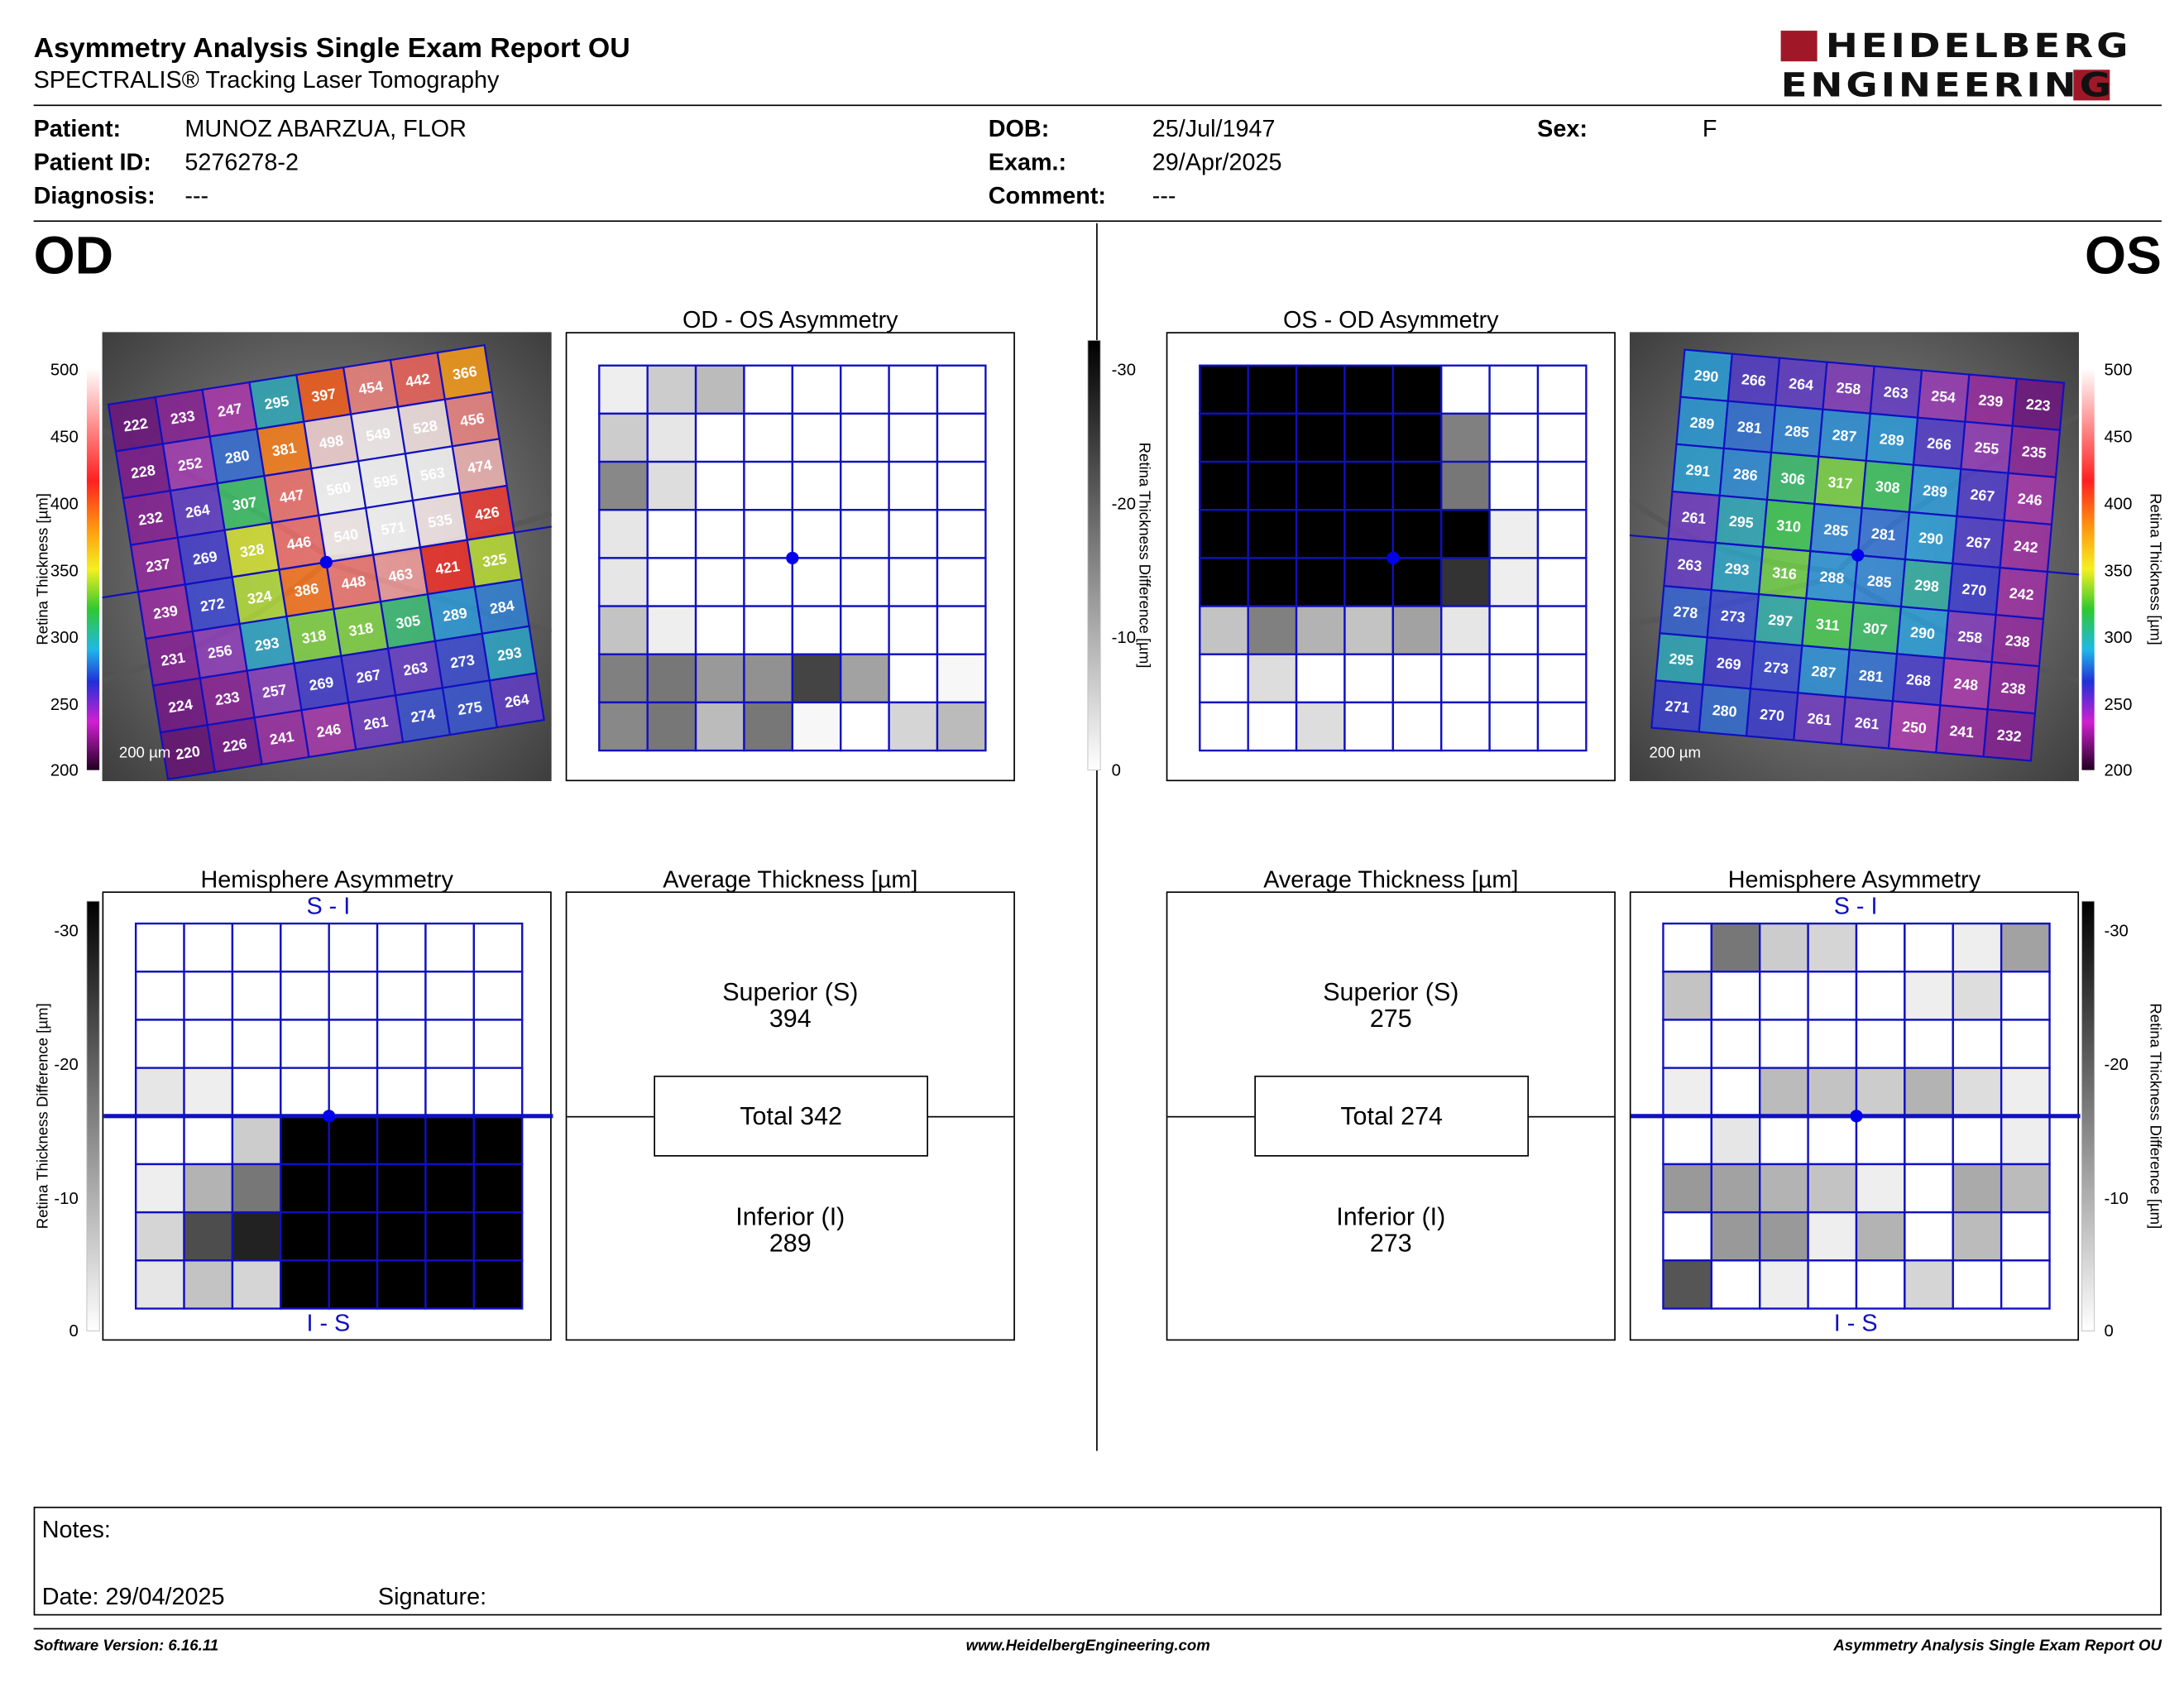  Describe the element at coordinates (306, 590) in the screenshot. I see `thickness-value: 386` at that location.